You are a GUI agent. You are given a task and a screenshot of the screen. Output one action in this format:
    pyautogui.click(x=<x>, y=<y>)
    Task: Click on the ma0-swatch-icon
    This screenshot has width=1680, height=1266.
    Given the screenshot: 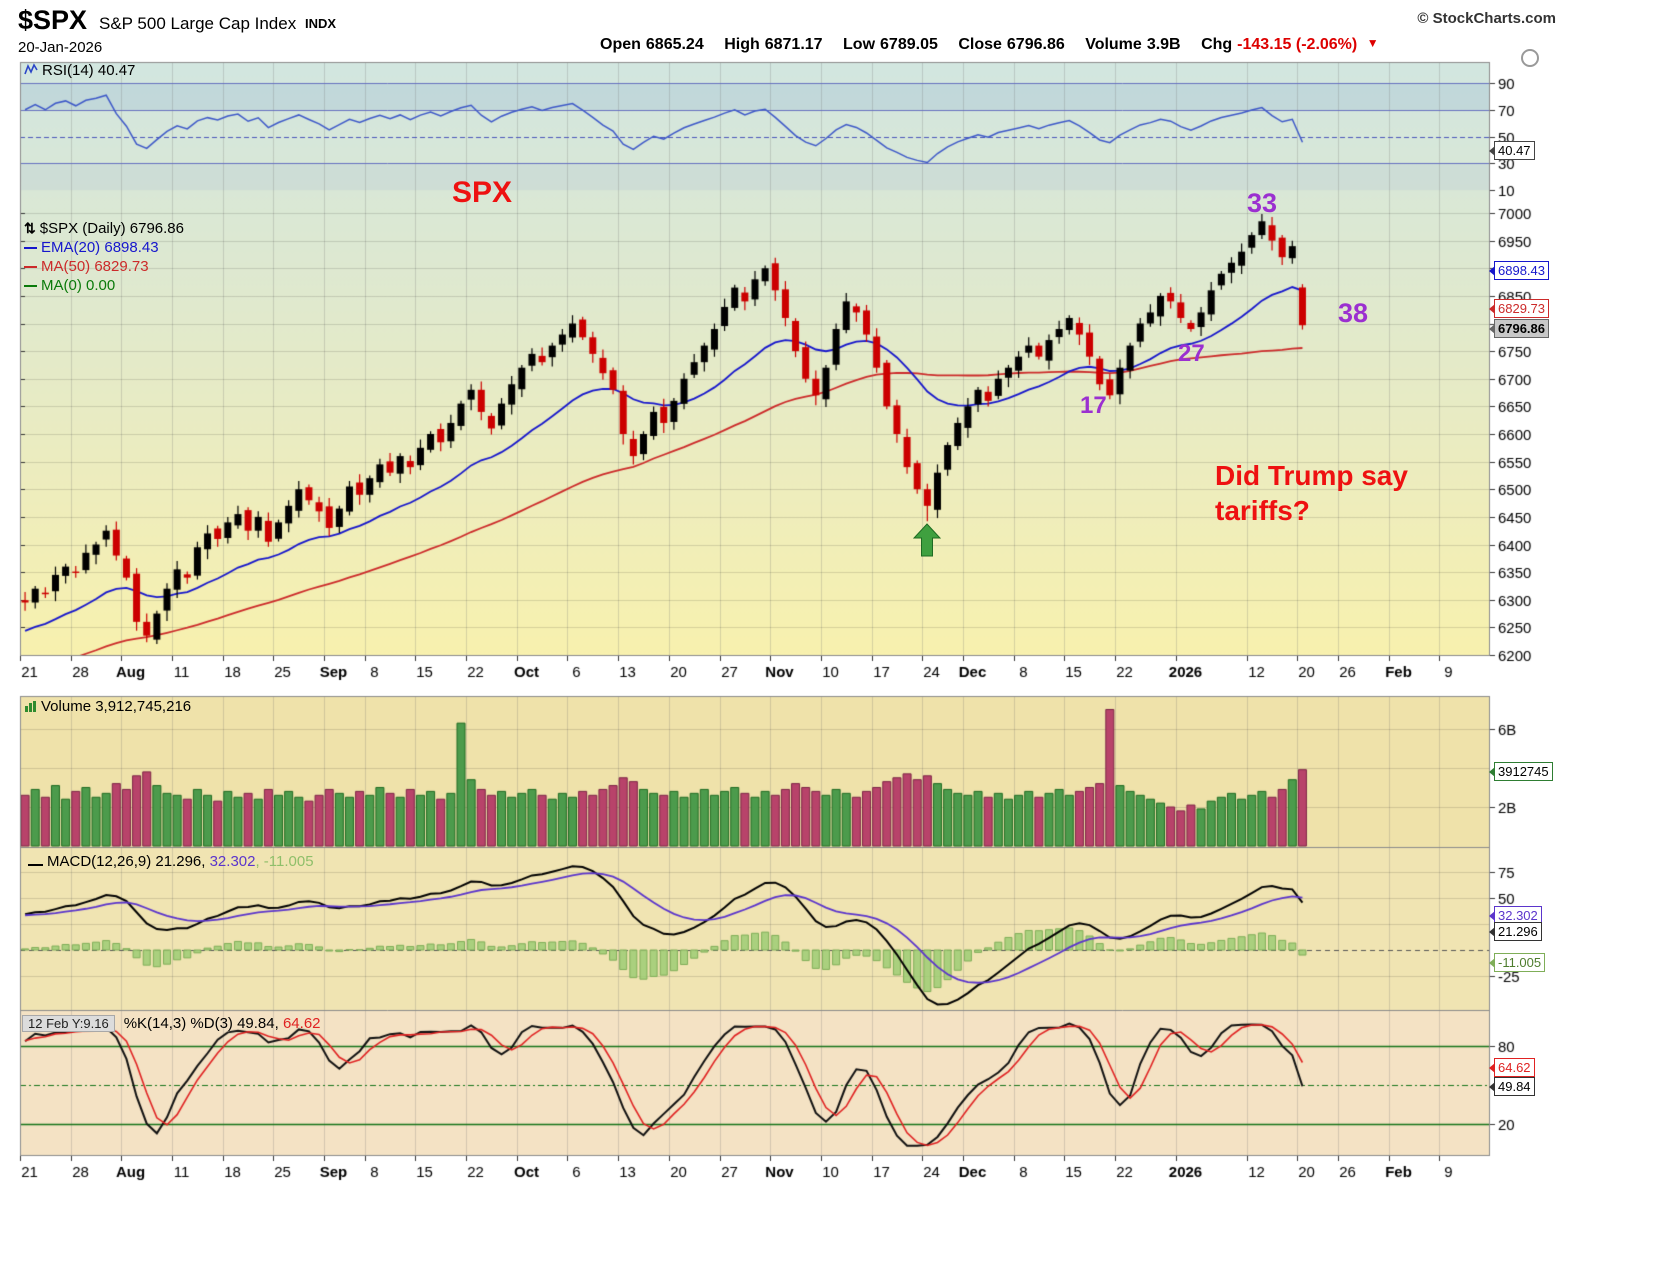 What is the action you would take?
    pyautogui.click(x=30, y=285)
    